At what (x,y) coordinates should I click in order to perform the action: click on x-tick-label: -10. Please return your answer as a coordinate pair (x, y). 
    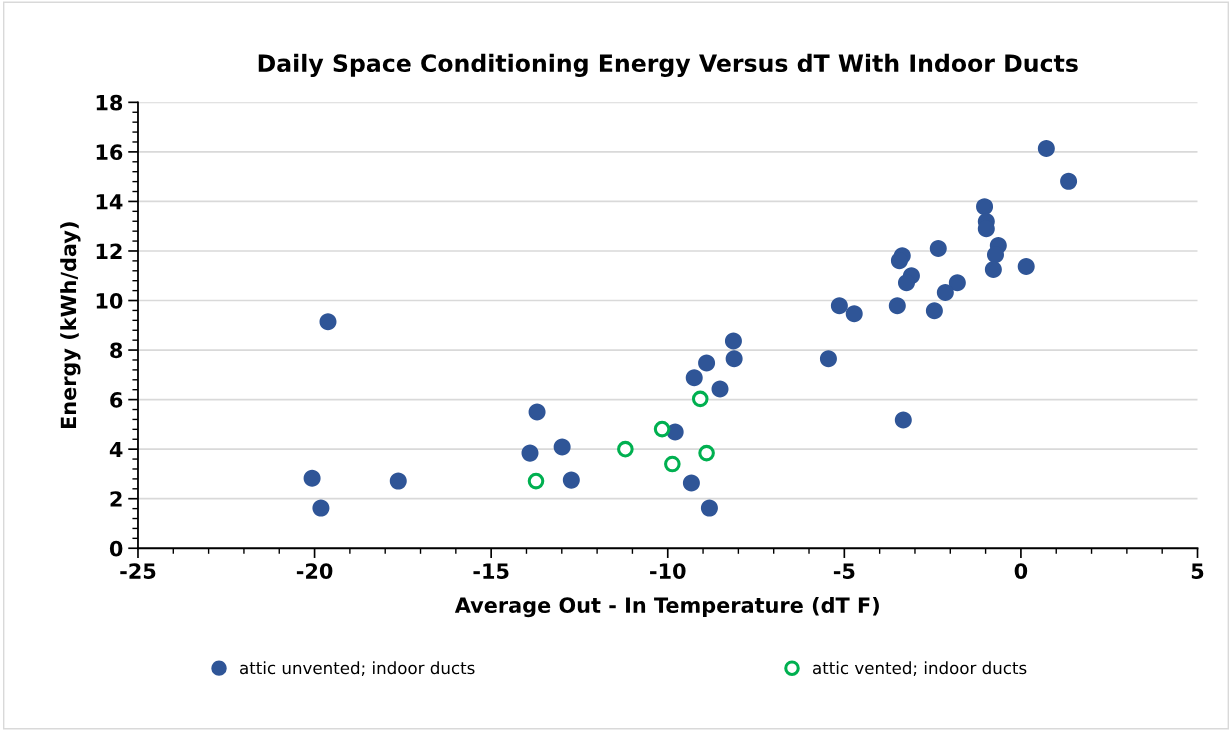
    Looking at the image, I should click on (668, 571).